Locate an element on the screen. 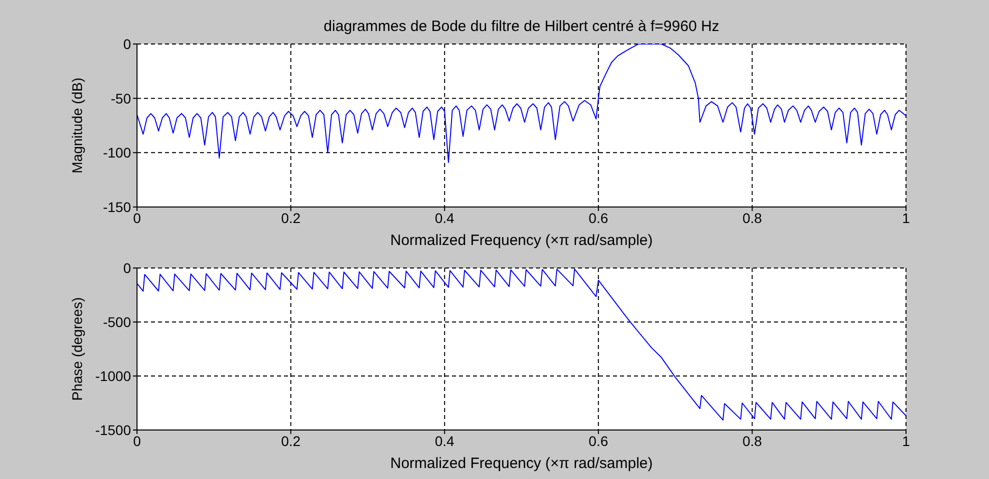  y-axis-title: Magnitude (dB) is located at coordinates (76, 126).